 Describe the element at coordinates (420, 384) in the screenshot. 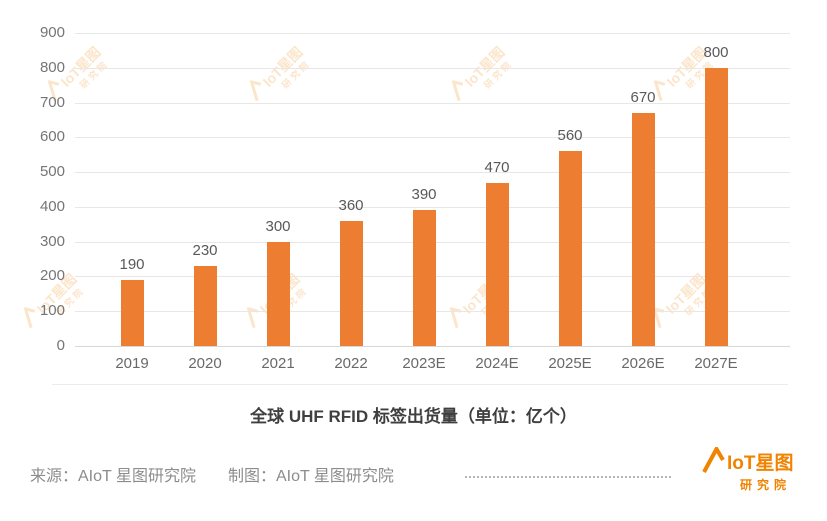

I see `divider-line` at that location.